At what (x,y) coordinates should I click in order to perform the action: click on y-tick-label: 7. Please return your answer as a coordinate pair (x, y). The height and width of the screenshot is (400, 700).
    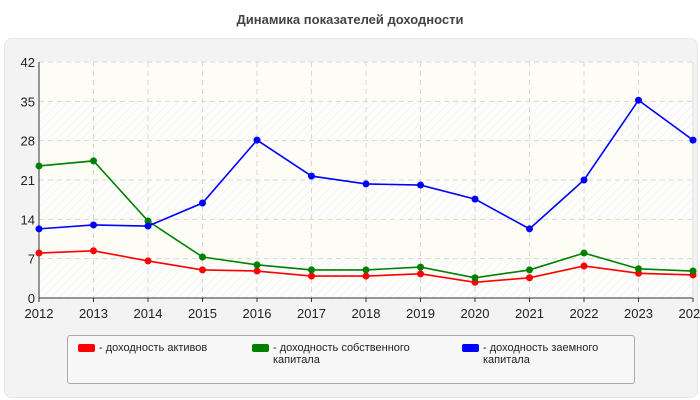
    Looking at the image, I should click on (31, 259).